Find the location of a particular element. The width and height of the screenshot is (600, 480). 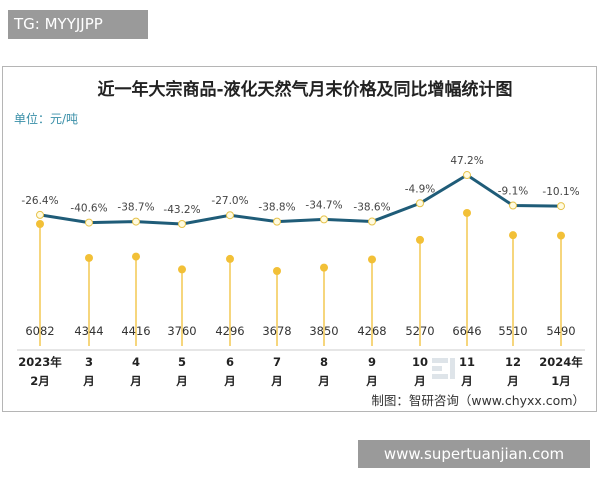

yoy-label: -4.9% is located at coordinates (420, 189).